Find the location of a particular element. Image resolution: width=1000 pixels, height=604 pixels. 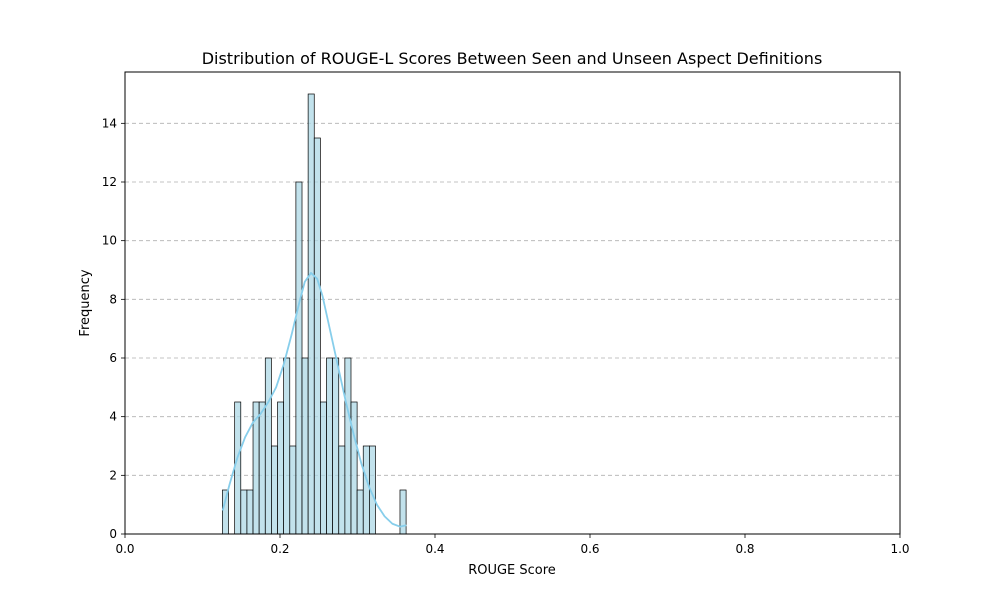

y-axis-label: Frequency is located at coordinates (85, 302).